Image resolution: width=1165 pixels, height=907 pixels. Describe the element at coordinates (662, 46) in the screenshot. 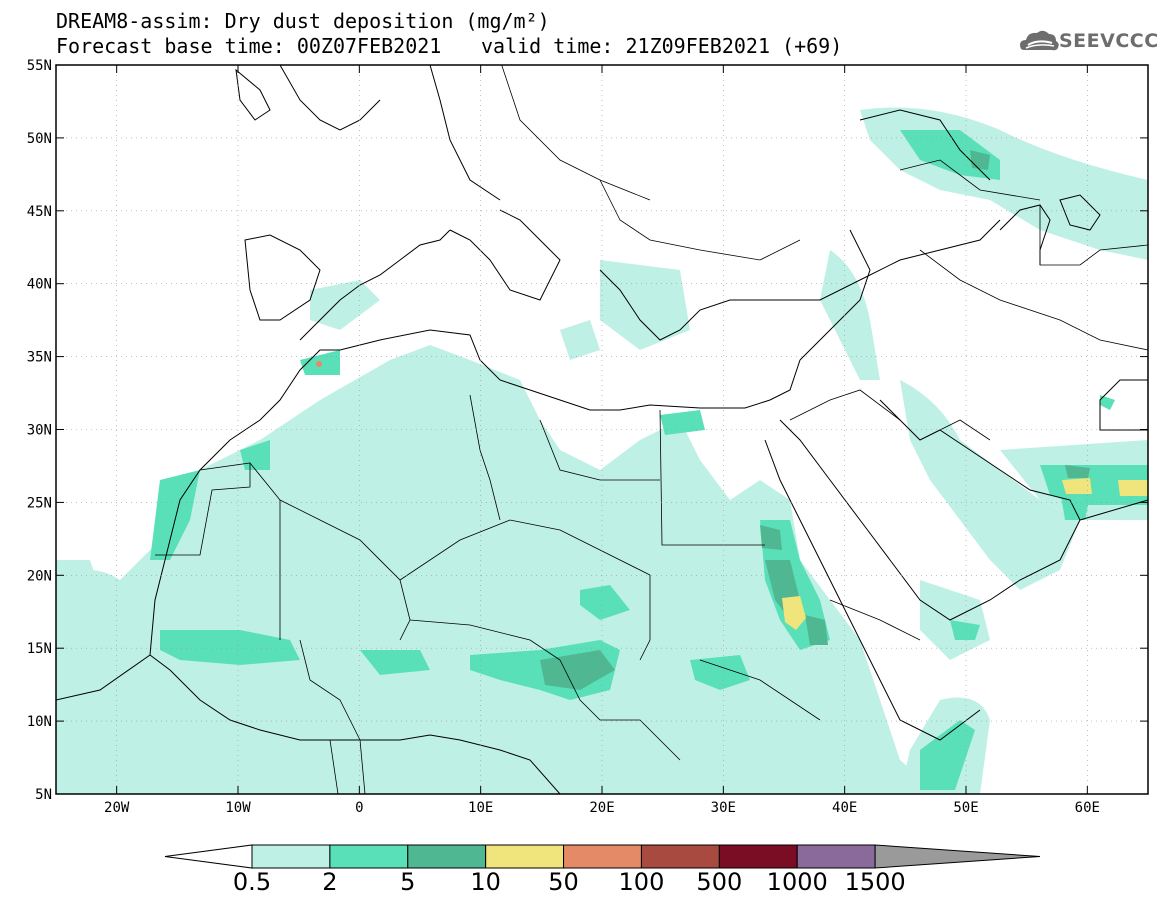

I see `valid-time: valid time: 21Z09FEB2021 (+69)` at that location.